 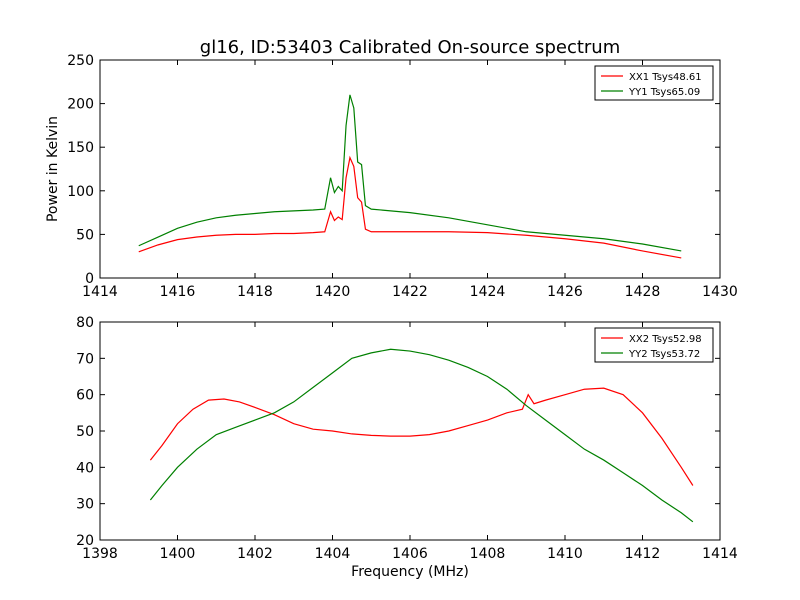 I want to click on x-tick-label: 1400, so click(x=178, y=554).